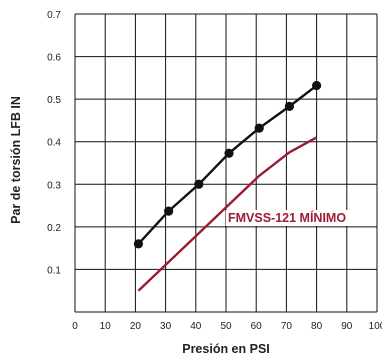 This screenshot has width=382, height=358. Describe the element at coordinates (106, 326) in the screenshot. I see `x-tick-label: 10` at that location.